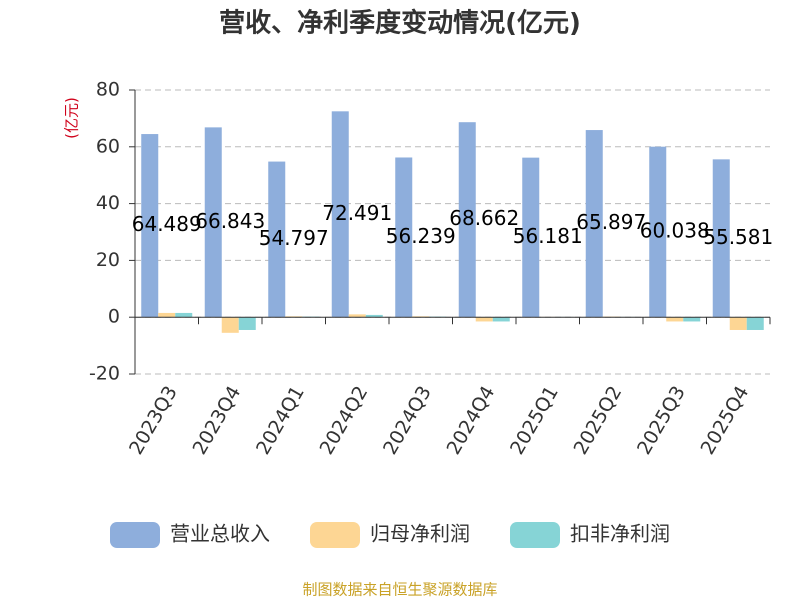  I want to click on x-tick-label: 2025Q1, so click(534, 420).